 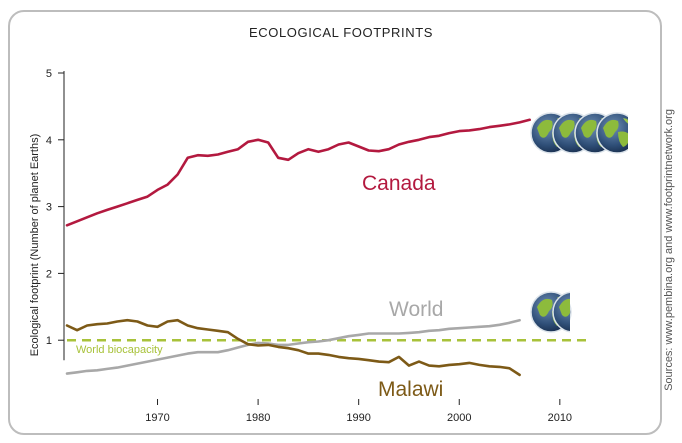 What do you see at coordinates (399, 183) in the screenshot?
I see `series-label-canada: Canada` at bounding box center [399, 183].